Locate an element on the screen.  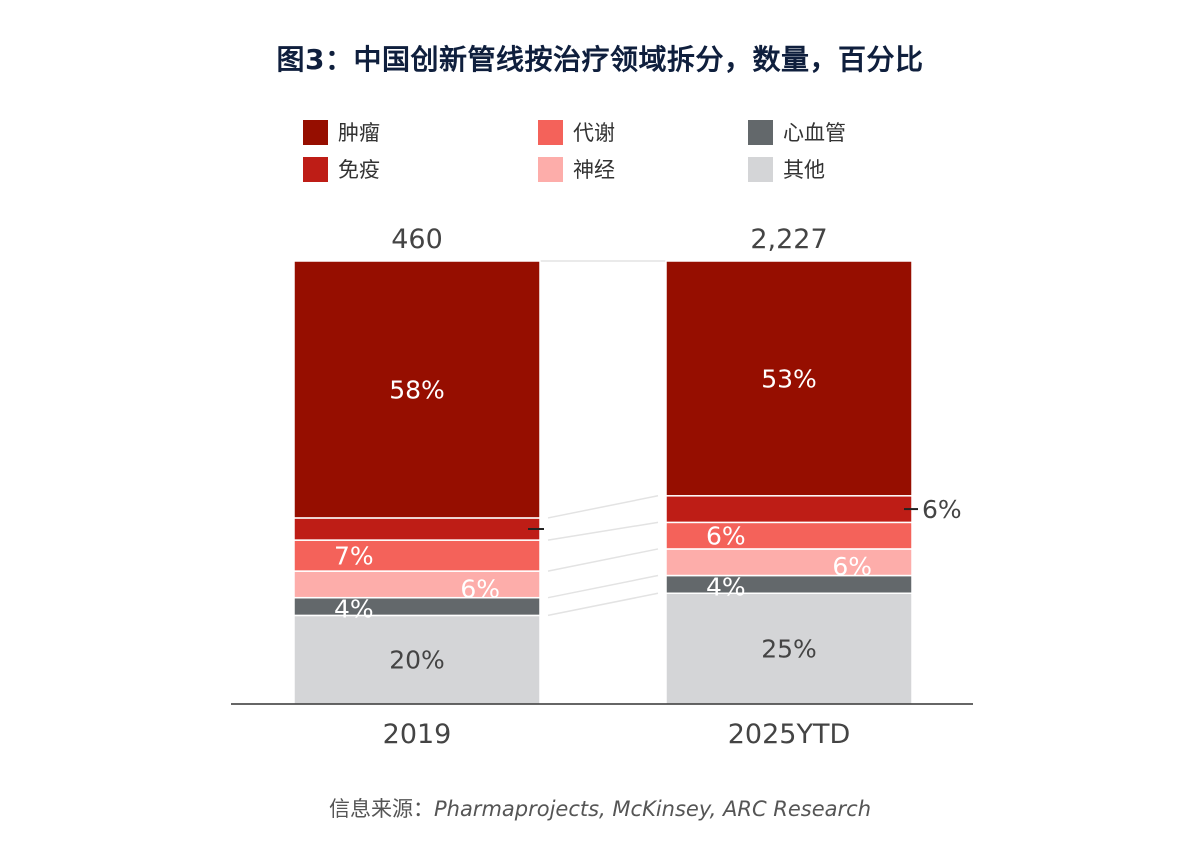
legend-label: 免疫 is located at coordinates (359, 170).